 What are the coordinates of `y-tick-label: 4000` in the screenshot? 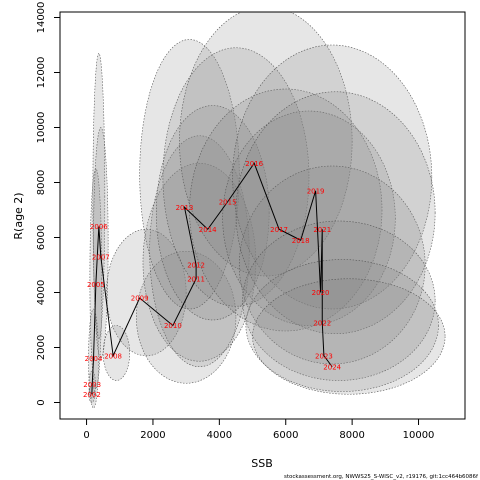 It's located at (41, 292).